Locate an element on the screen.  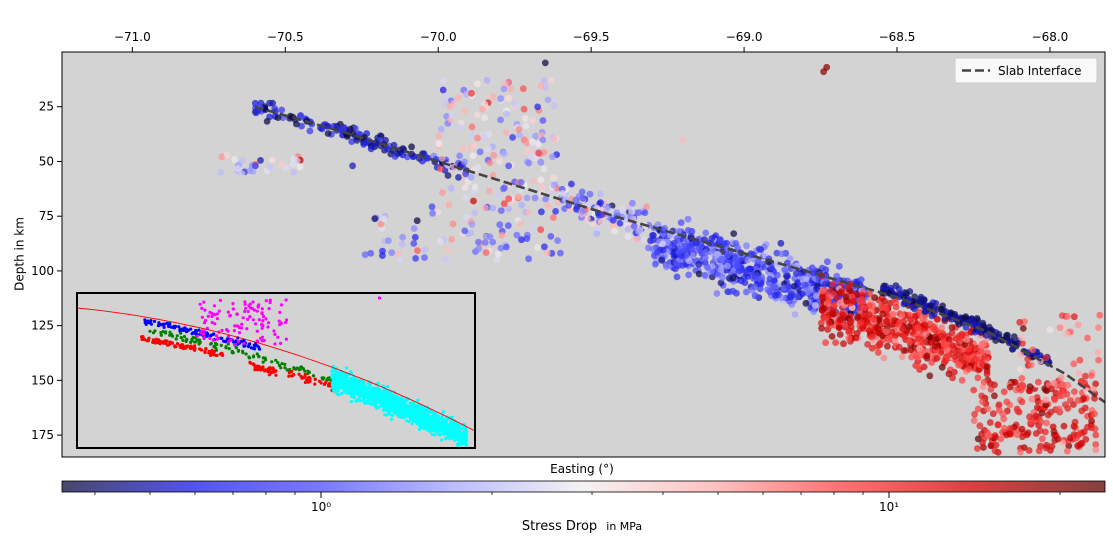
inset-reference-curve is located at coordinates (276, 369).